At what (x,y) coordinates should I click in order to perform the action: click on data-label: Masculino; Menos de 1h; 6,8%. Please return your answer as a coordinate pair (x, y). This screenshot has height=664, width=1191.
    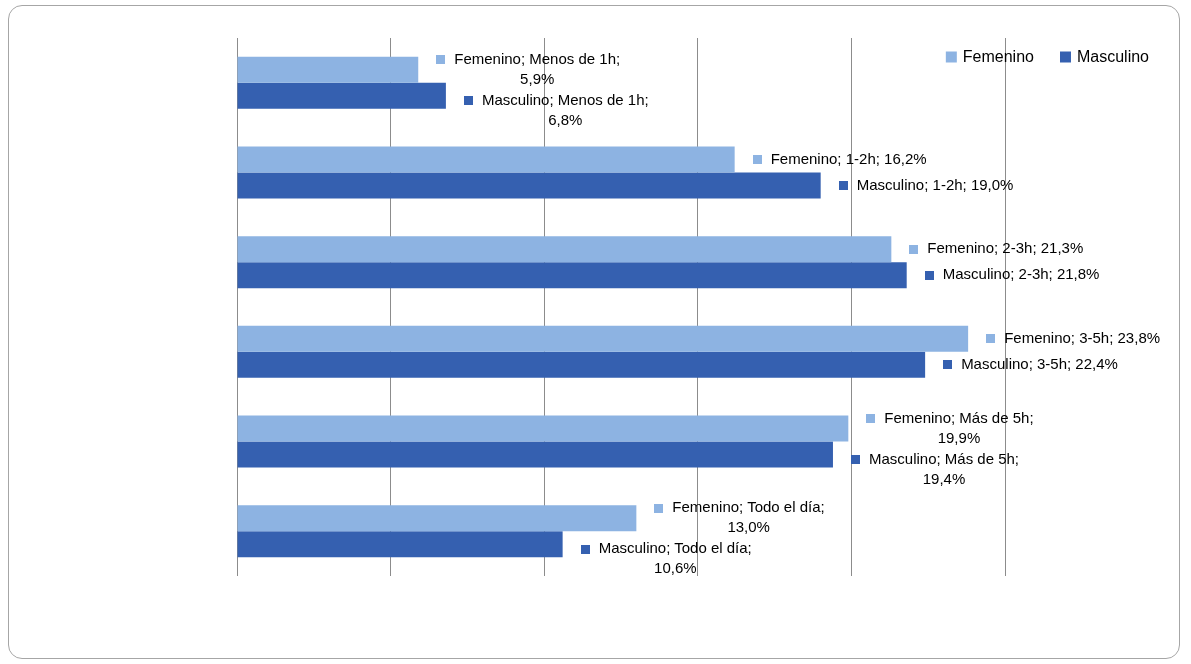
    Looking at the image, I should click on (565, 109).